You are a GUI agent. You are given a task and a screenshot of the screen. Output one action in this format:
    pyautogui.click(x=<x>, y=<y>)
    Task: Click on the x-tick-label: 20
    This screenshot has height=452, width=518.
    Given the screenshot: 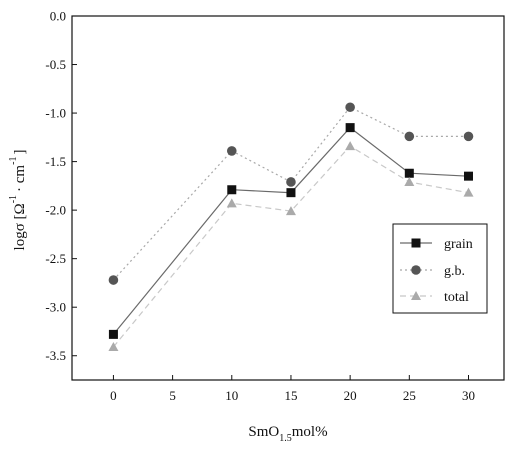 What is the action you would take?
    pyautogui.click(x=350, y=395)
    